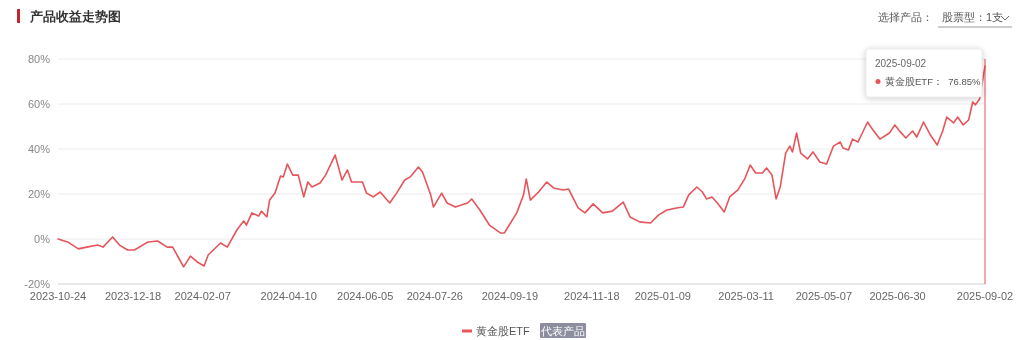 The height and width of the screenshot is (340, 1024). I want to click on chart-title: 产品收益走势图, so click(75, 16).